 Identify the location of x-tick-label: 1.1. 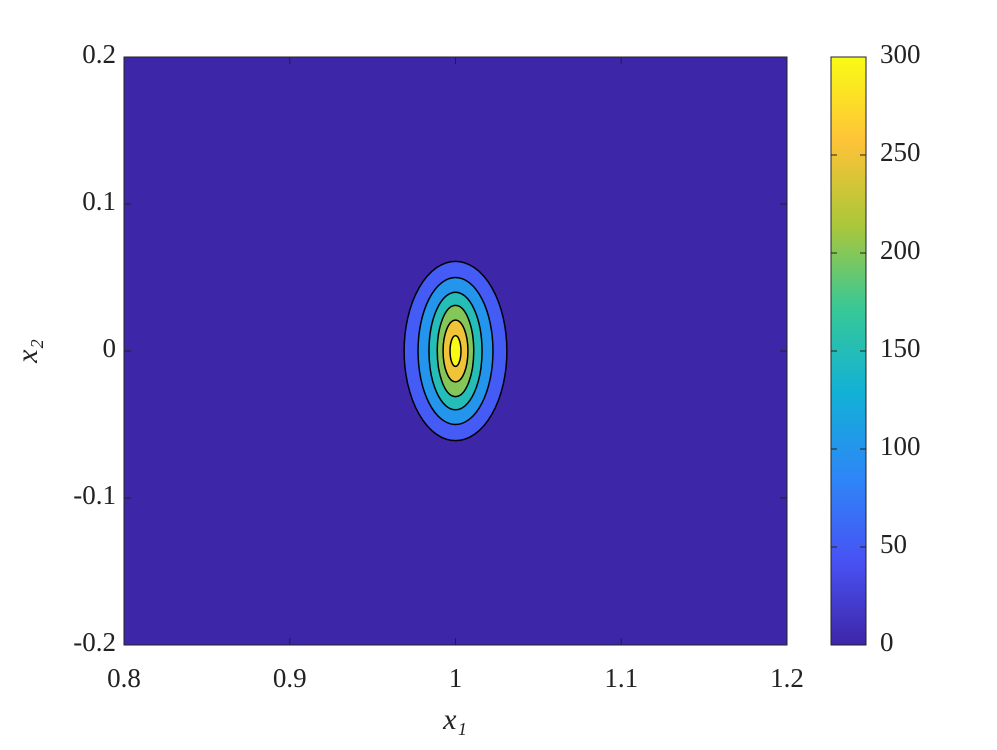
(621, 678).